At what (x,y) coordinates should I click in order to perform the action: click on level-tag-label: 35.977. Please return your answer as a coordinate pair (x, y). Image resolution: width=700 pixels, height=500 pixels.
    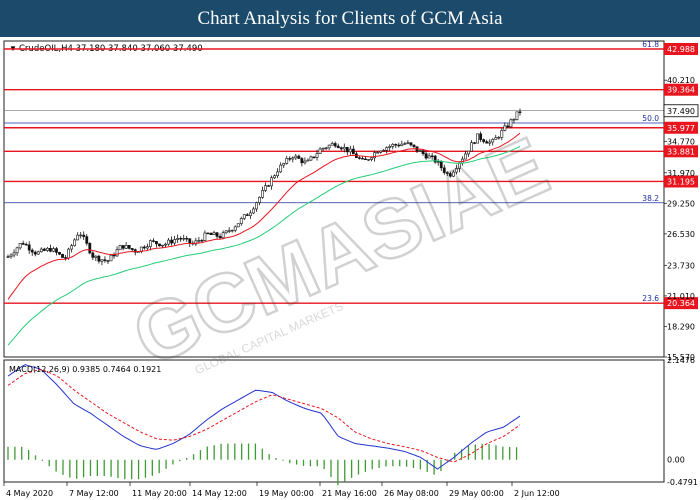
    Looking at the image, I should click on (681, 128).